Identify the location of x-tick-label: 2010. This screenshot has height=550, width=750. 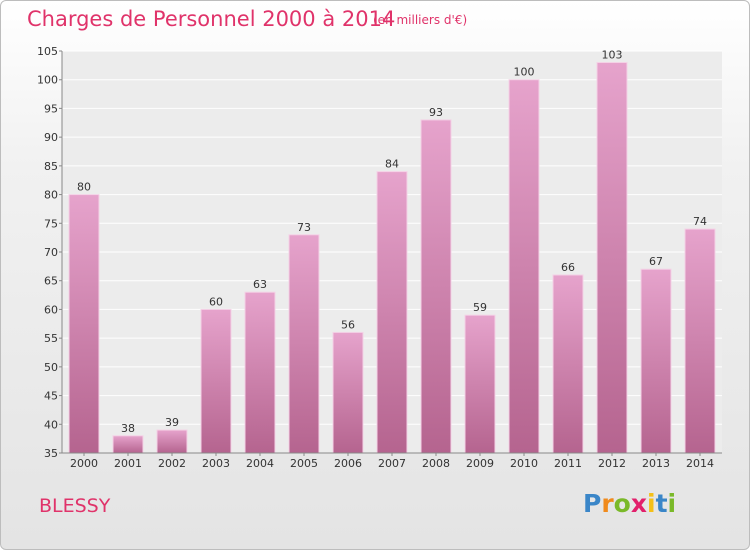
(524, 463).